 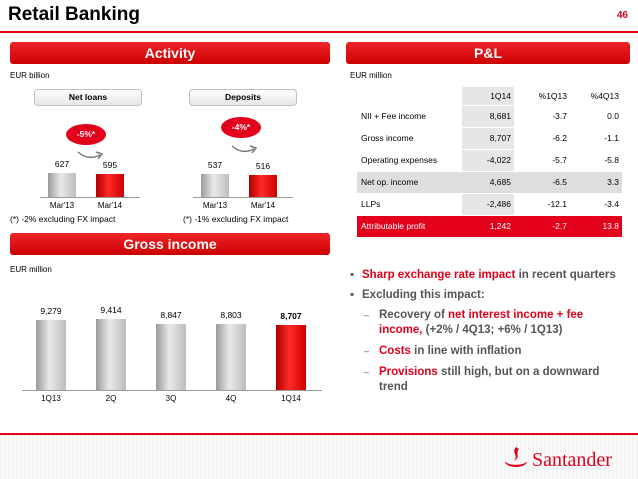 I want to click on pl-col-header: %4Q13, so click(x=604, y=95).